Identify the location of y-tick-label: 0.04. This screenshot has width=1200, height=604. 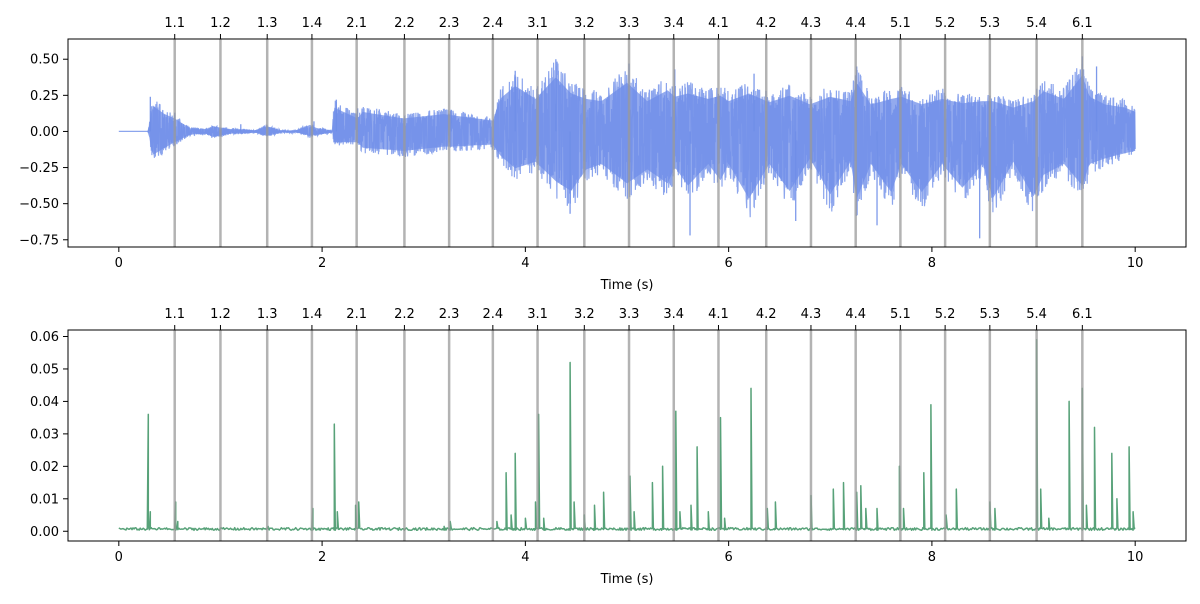
(44, 402).